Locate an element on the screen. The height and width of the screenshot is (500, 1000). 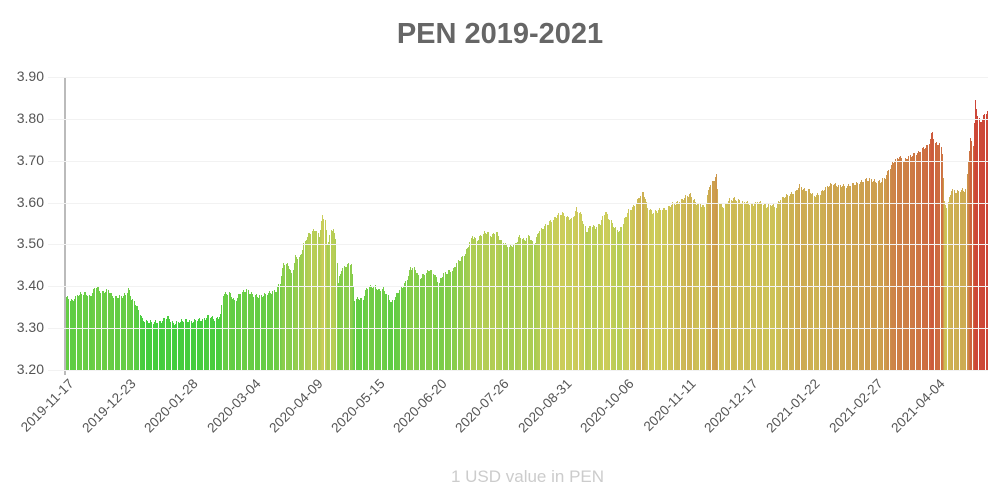
x-tick-label: 2020-08-31 is located at coordinates (544, 406).